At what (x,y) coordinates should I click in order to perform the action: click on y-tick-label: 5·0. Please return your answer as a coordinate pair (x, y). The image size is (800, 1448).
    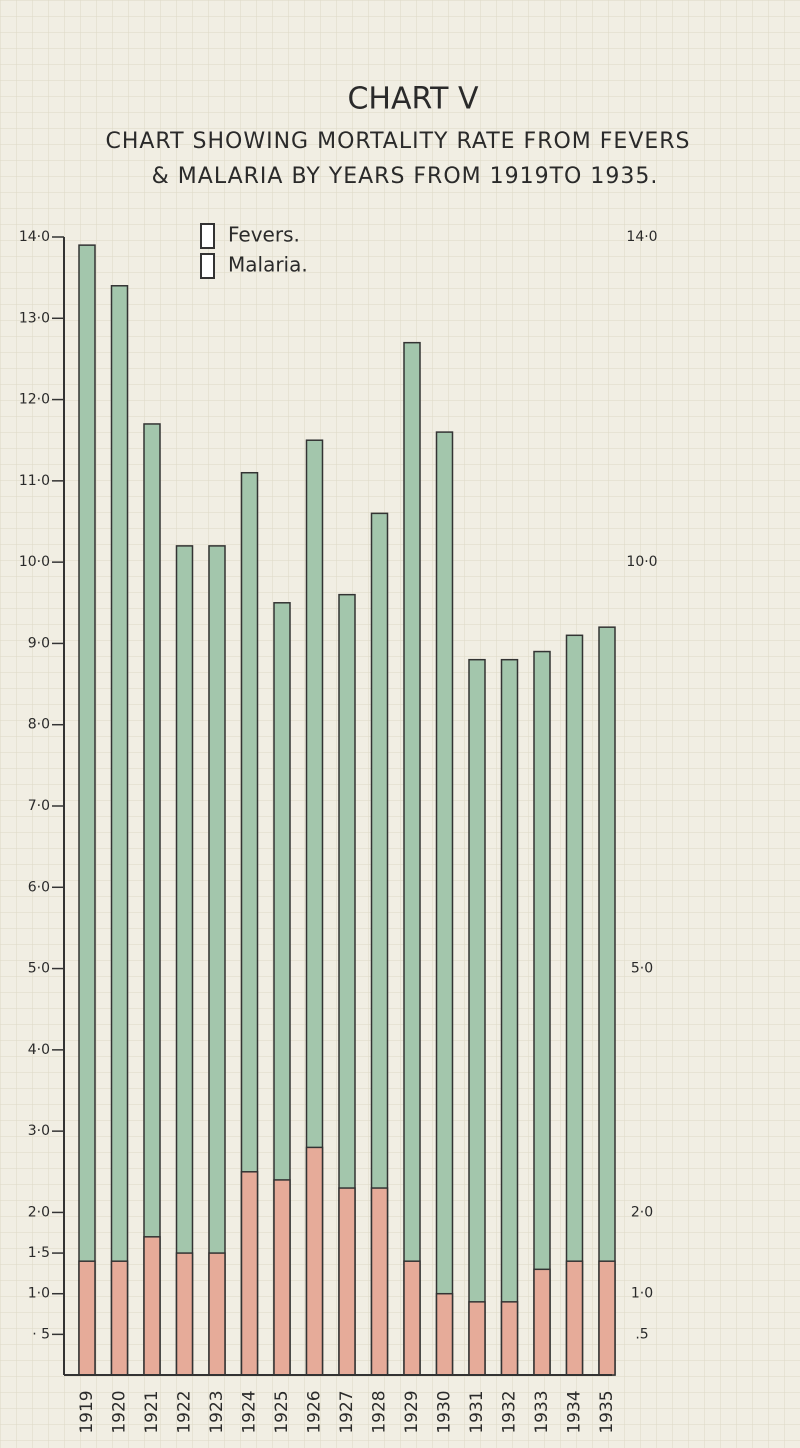
    Looking at the image, I should click on (39, 969).